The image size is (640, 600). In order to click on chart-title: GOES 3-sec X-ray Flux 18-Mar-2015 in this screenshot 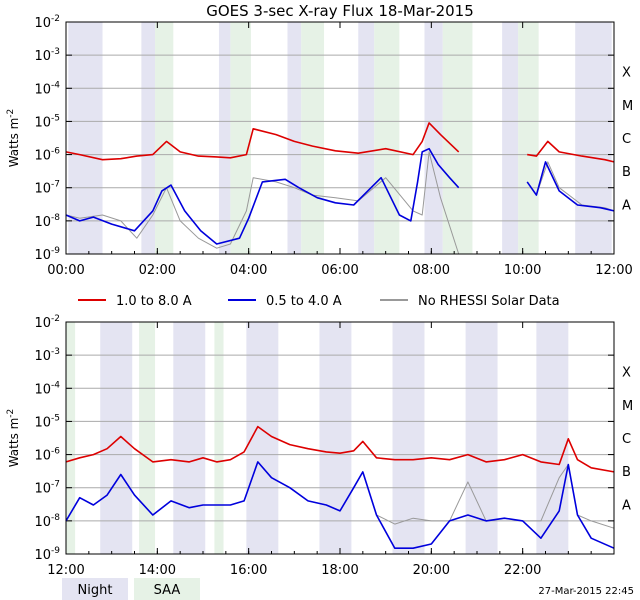, I will do `click(340, 11)`.